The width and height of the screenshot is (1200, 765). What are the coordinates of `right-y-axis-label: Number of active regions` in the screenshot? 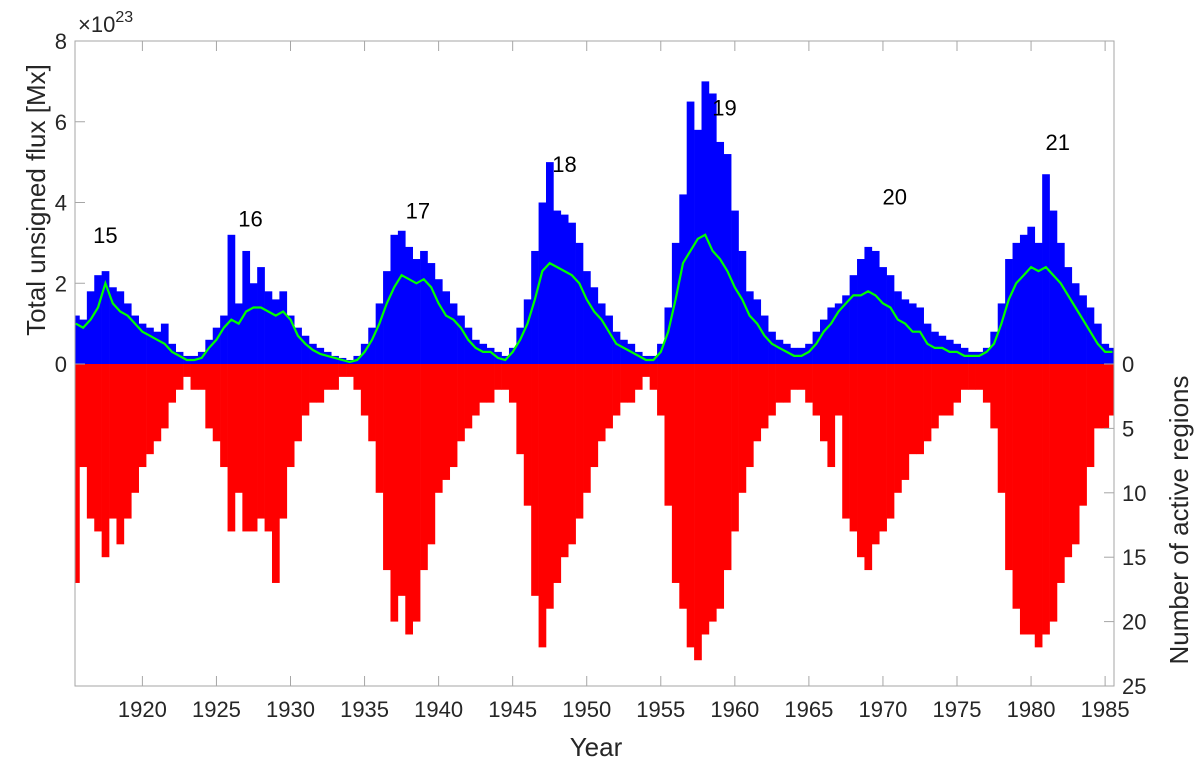 It's located at (1179, 519).